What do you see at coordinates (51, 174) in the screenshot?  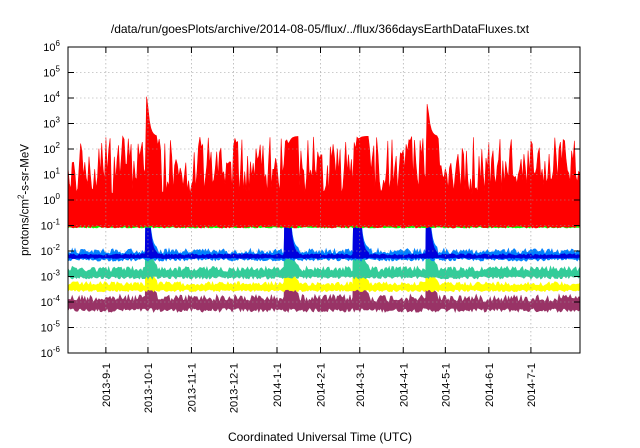 I see `y-tick-label: 10¹` at bounding box center [51, 174].